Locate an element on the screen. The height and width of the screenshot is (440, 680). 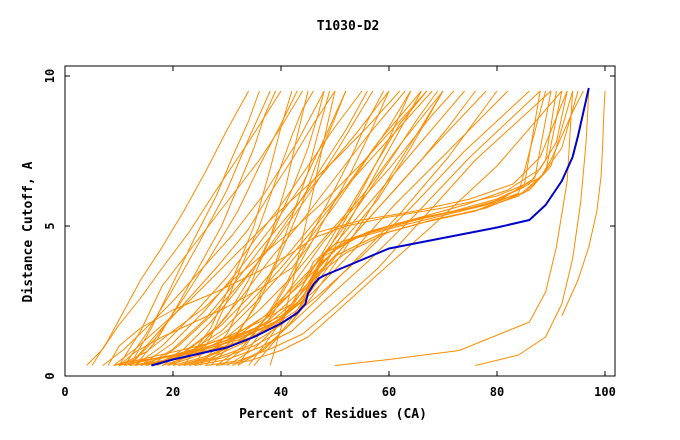
x-tick-label: 40 is located at coordinates (281, 392).